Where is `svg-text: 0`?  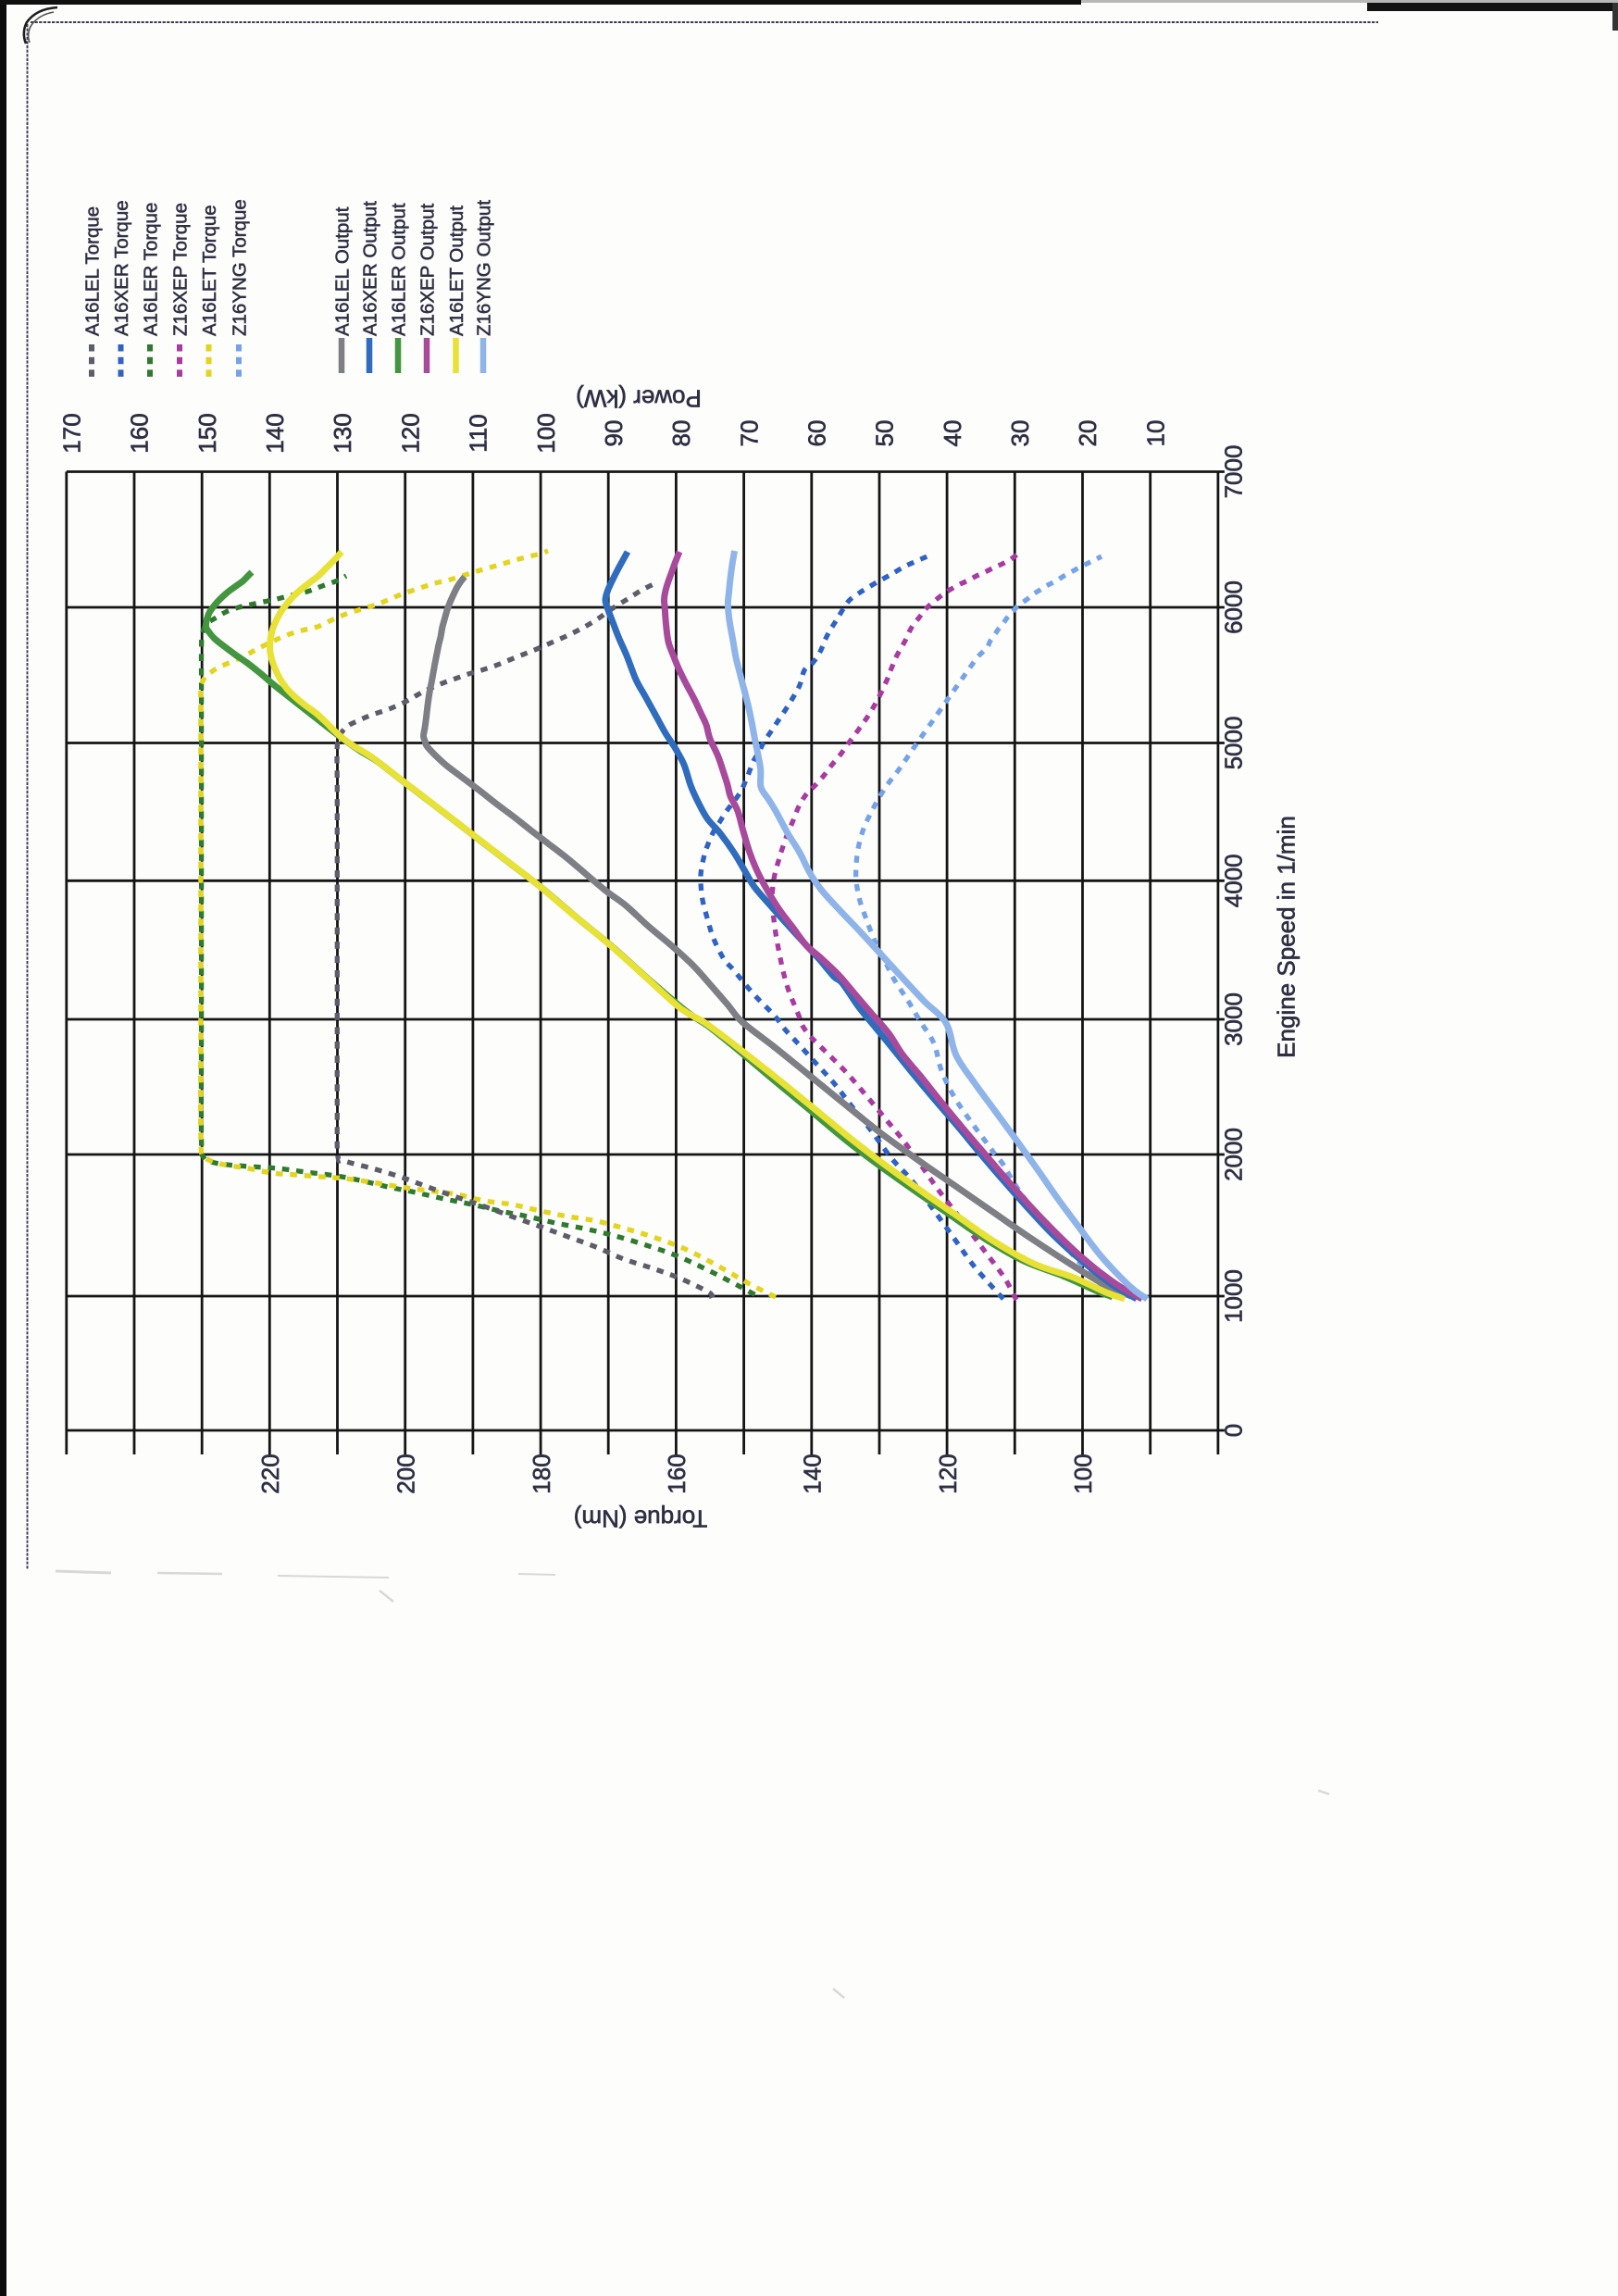 svg-text: 0 is located at coordinates (1234, 1430).